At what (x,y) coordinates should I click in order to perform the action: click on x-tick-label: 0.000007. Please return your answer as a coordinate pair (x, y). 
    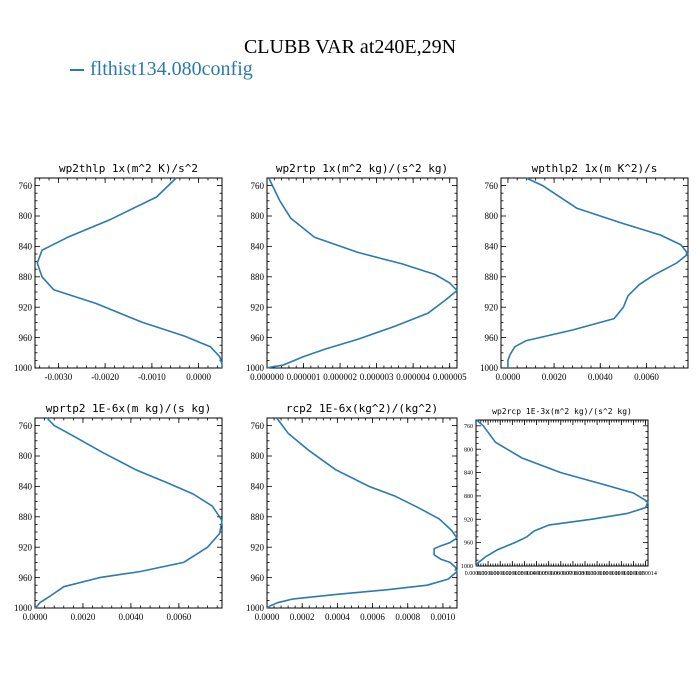
    Looking at the image, I should click on (561, 574).